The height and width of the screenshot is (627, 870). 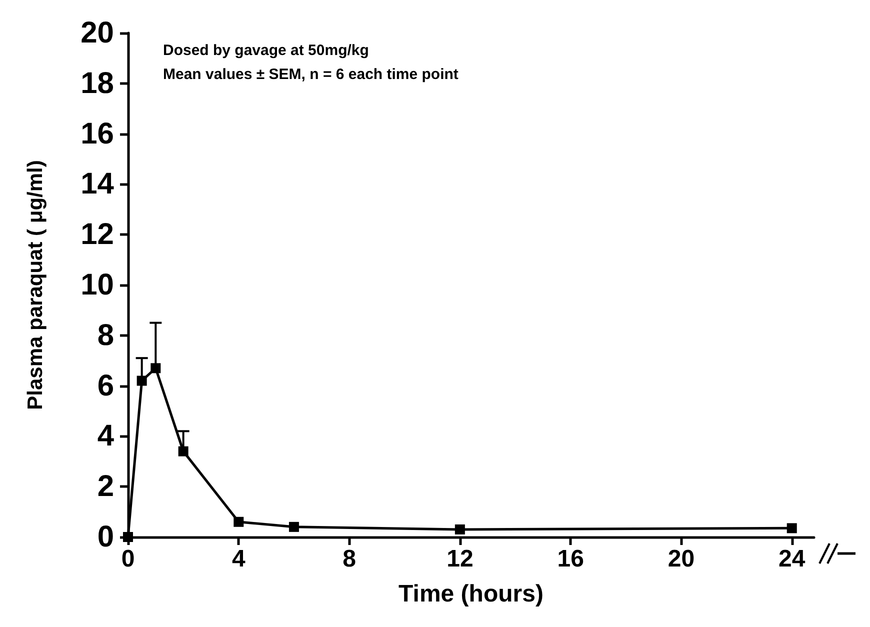 What do you see at coordinates (97, 83) in the screenshot?
I see `y-tick-label: 18` at bounding box center [97, 83].